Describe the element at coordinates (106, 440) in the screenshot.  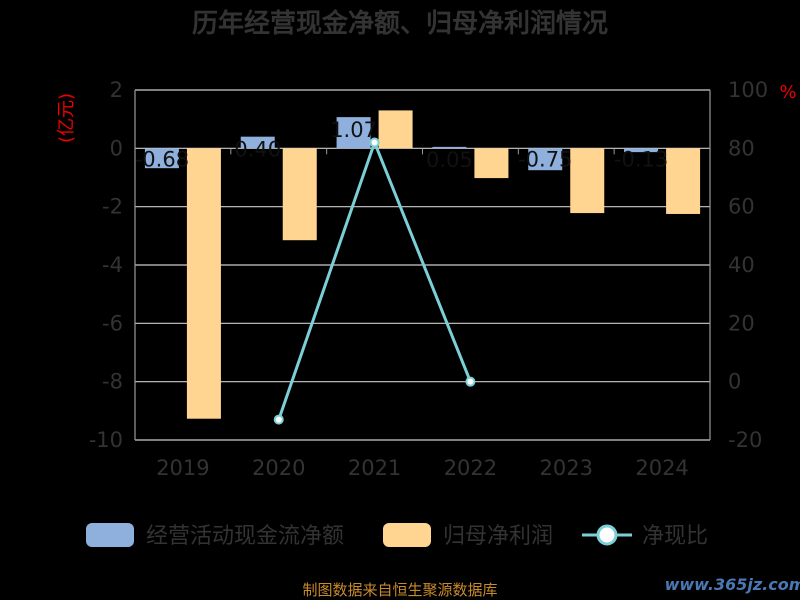
I see `left-tick-label: -10` at that location.